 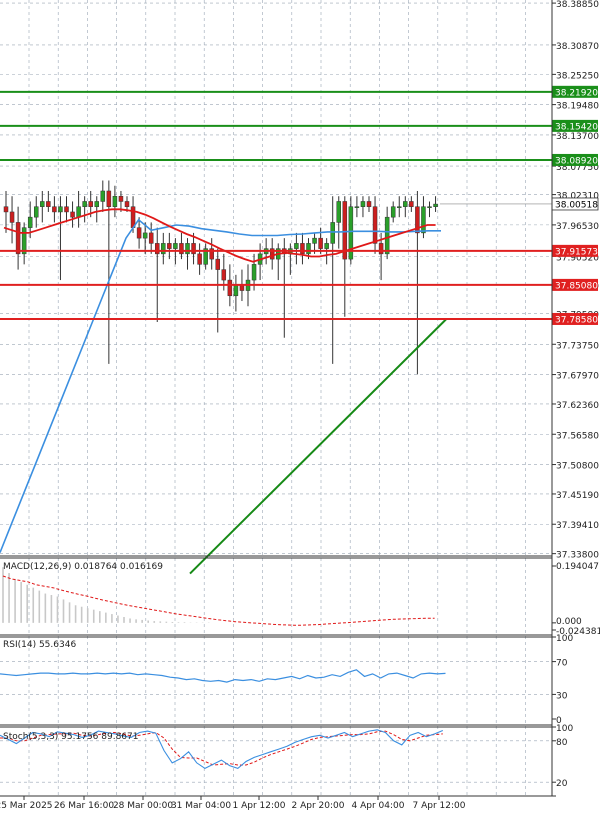 I want to click on time-tick-label: 28 Mar 00:00, so click(x=143, y=806).